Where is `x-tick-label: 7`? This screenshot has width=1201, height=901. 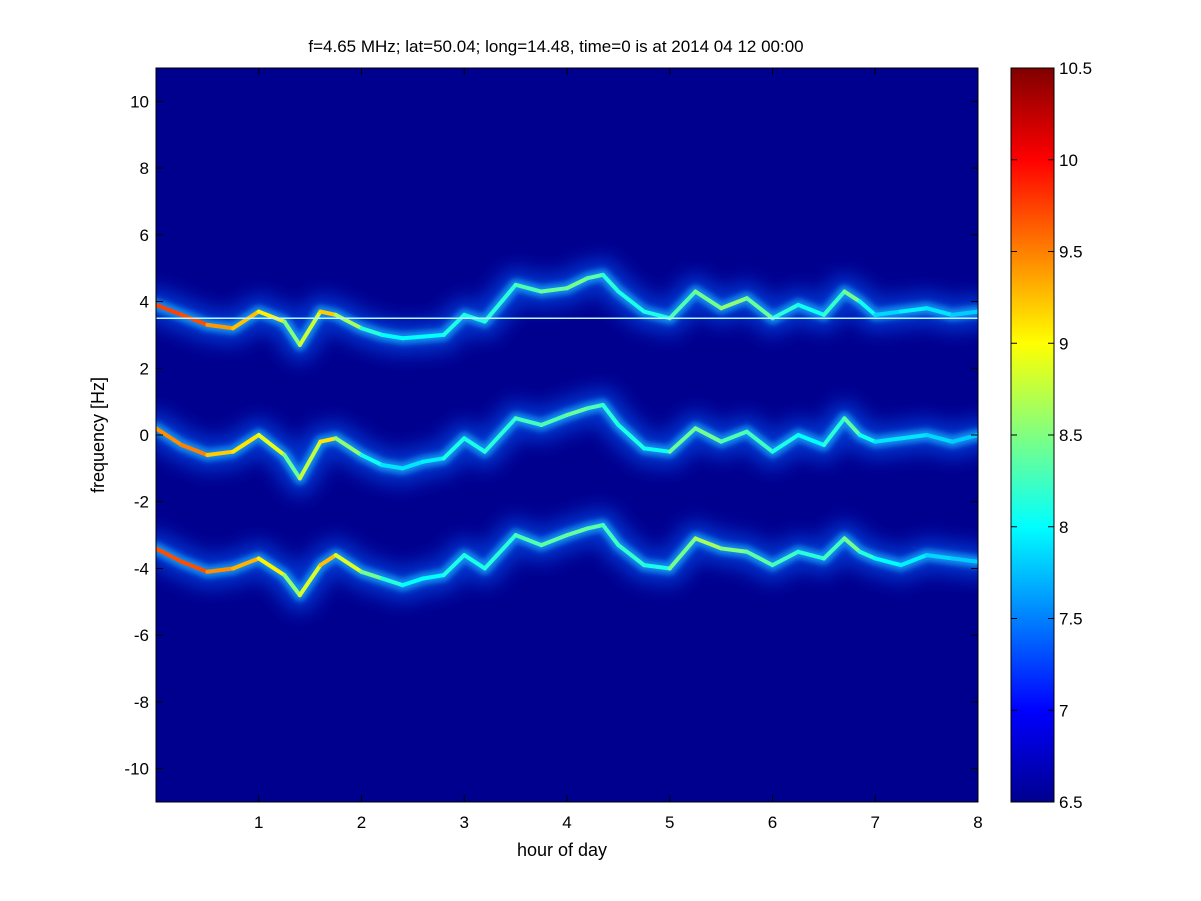
x-tick-label: 7 is located at coordinates (875, 822).